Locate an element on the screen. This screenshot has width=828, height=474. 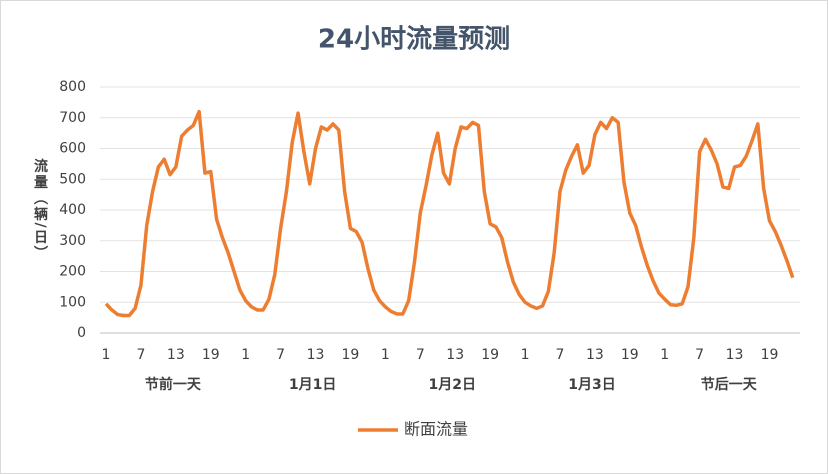
x-group-label: 1月3日 is located at coordinates (591, 385).